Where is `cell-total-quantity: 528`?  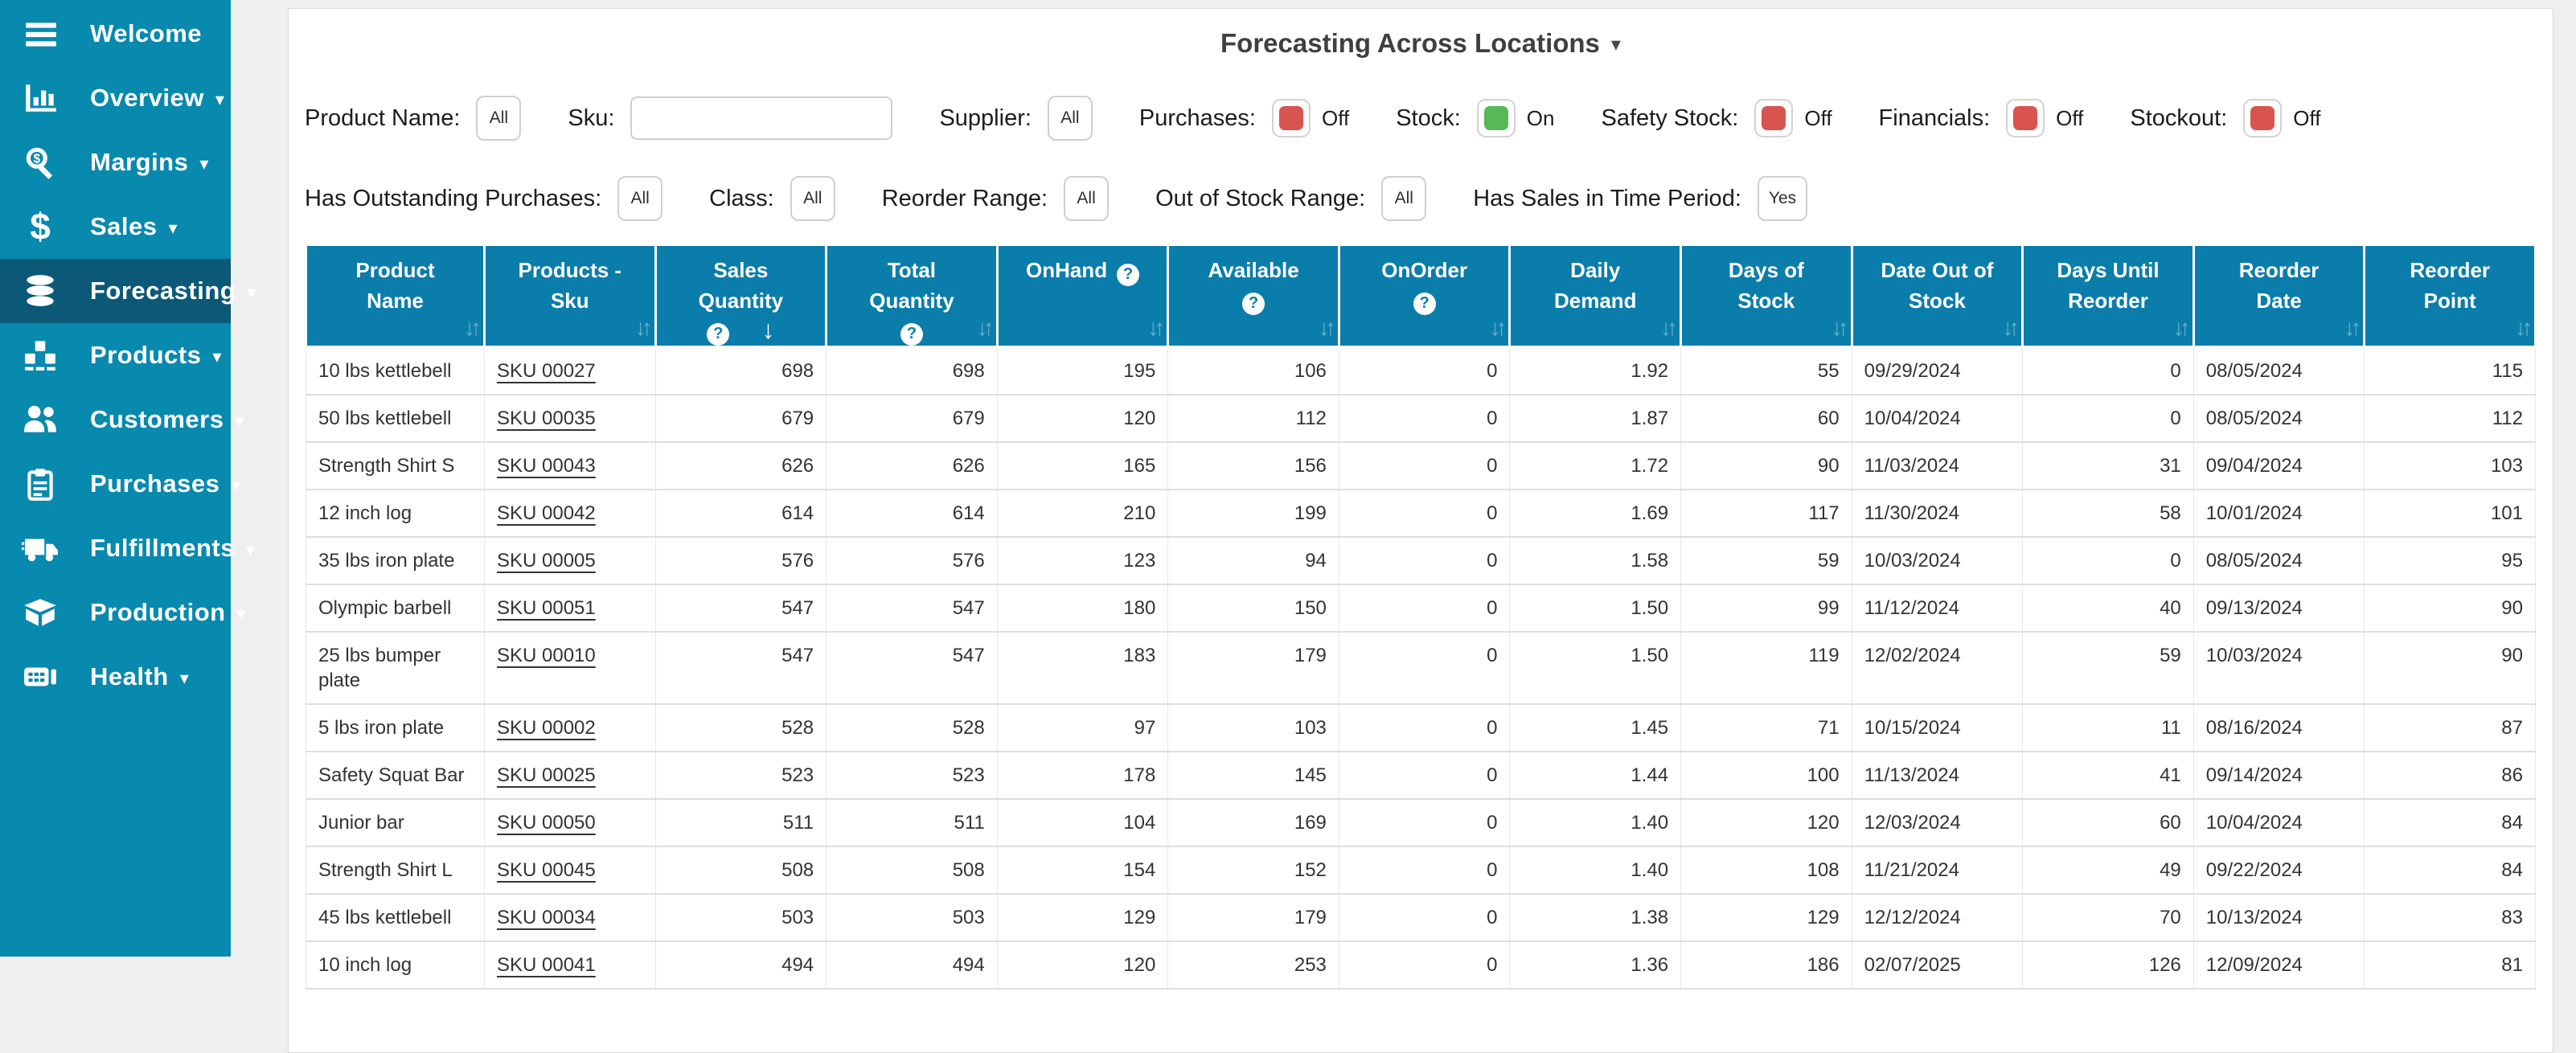
cell-total-quantity: 528 is located at coordinates (912, 727).